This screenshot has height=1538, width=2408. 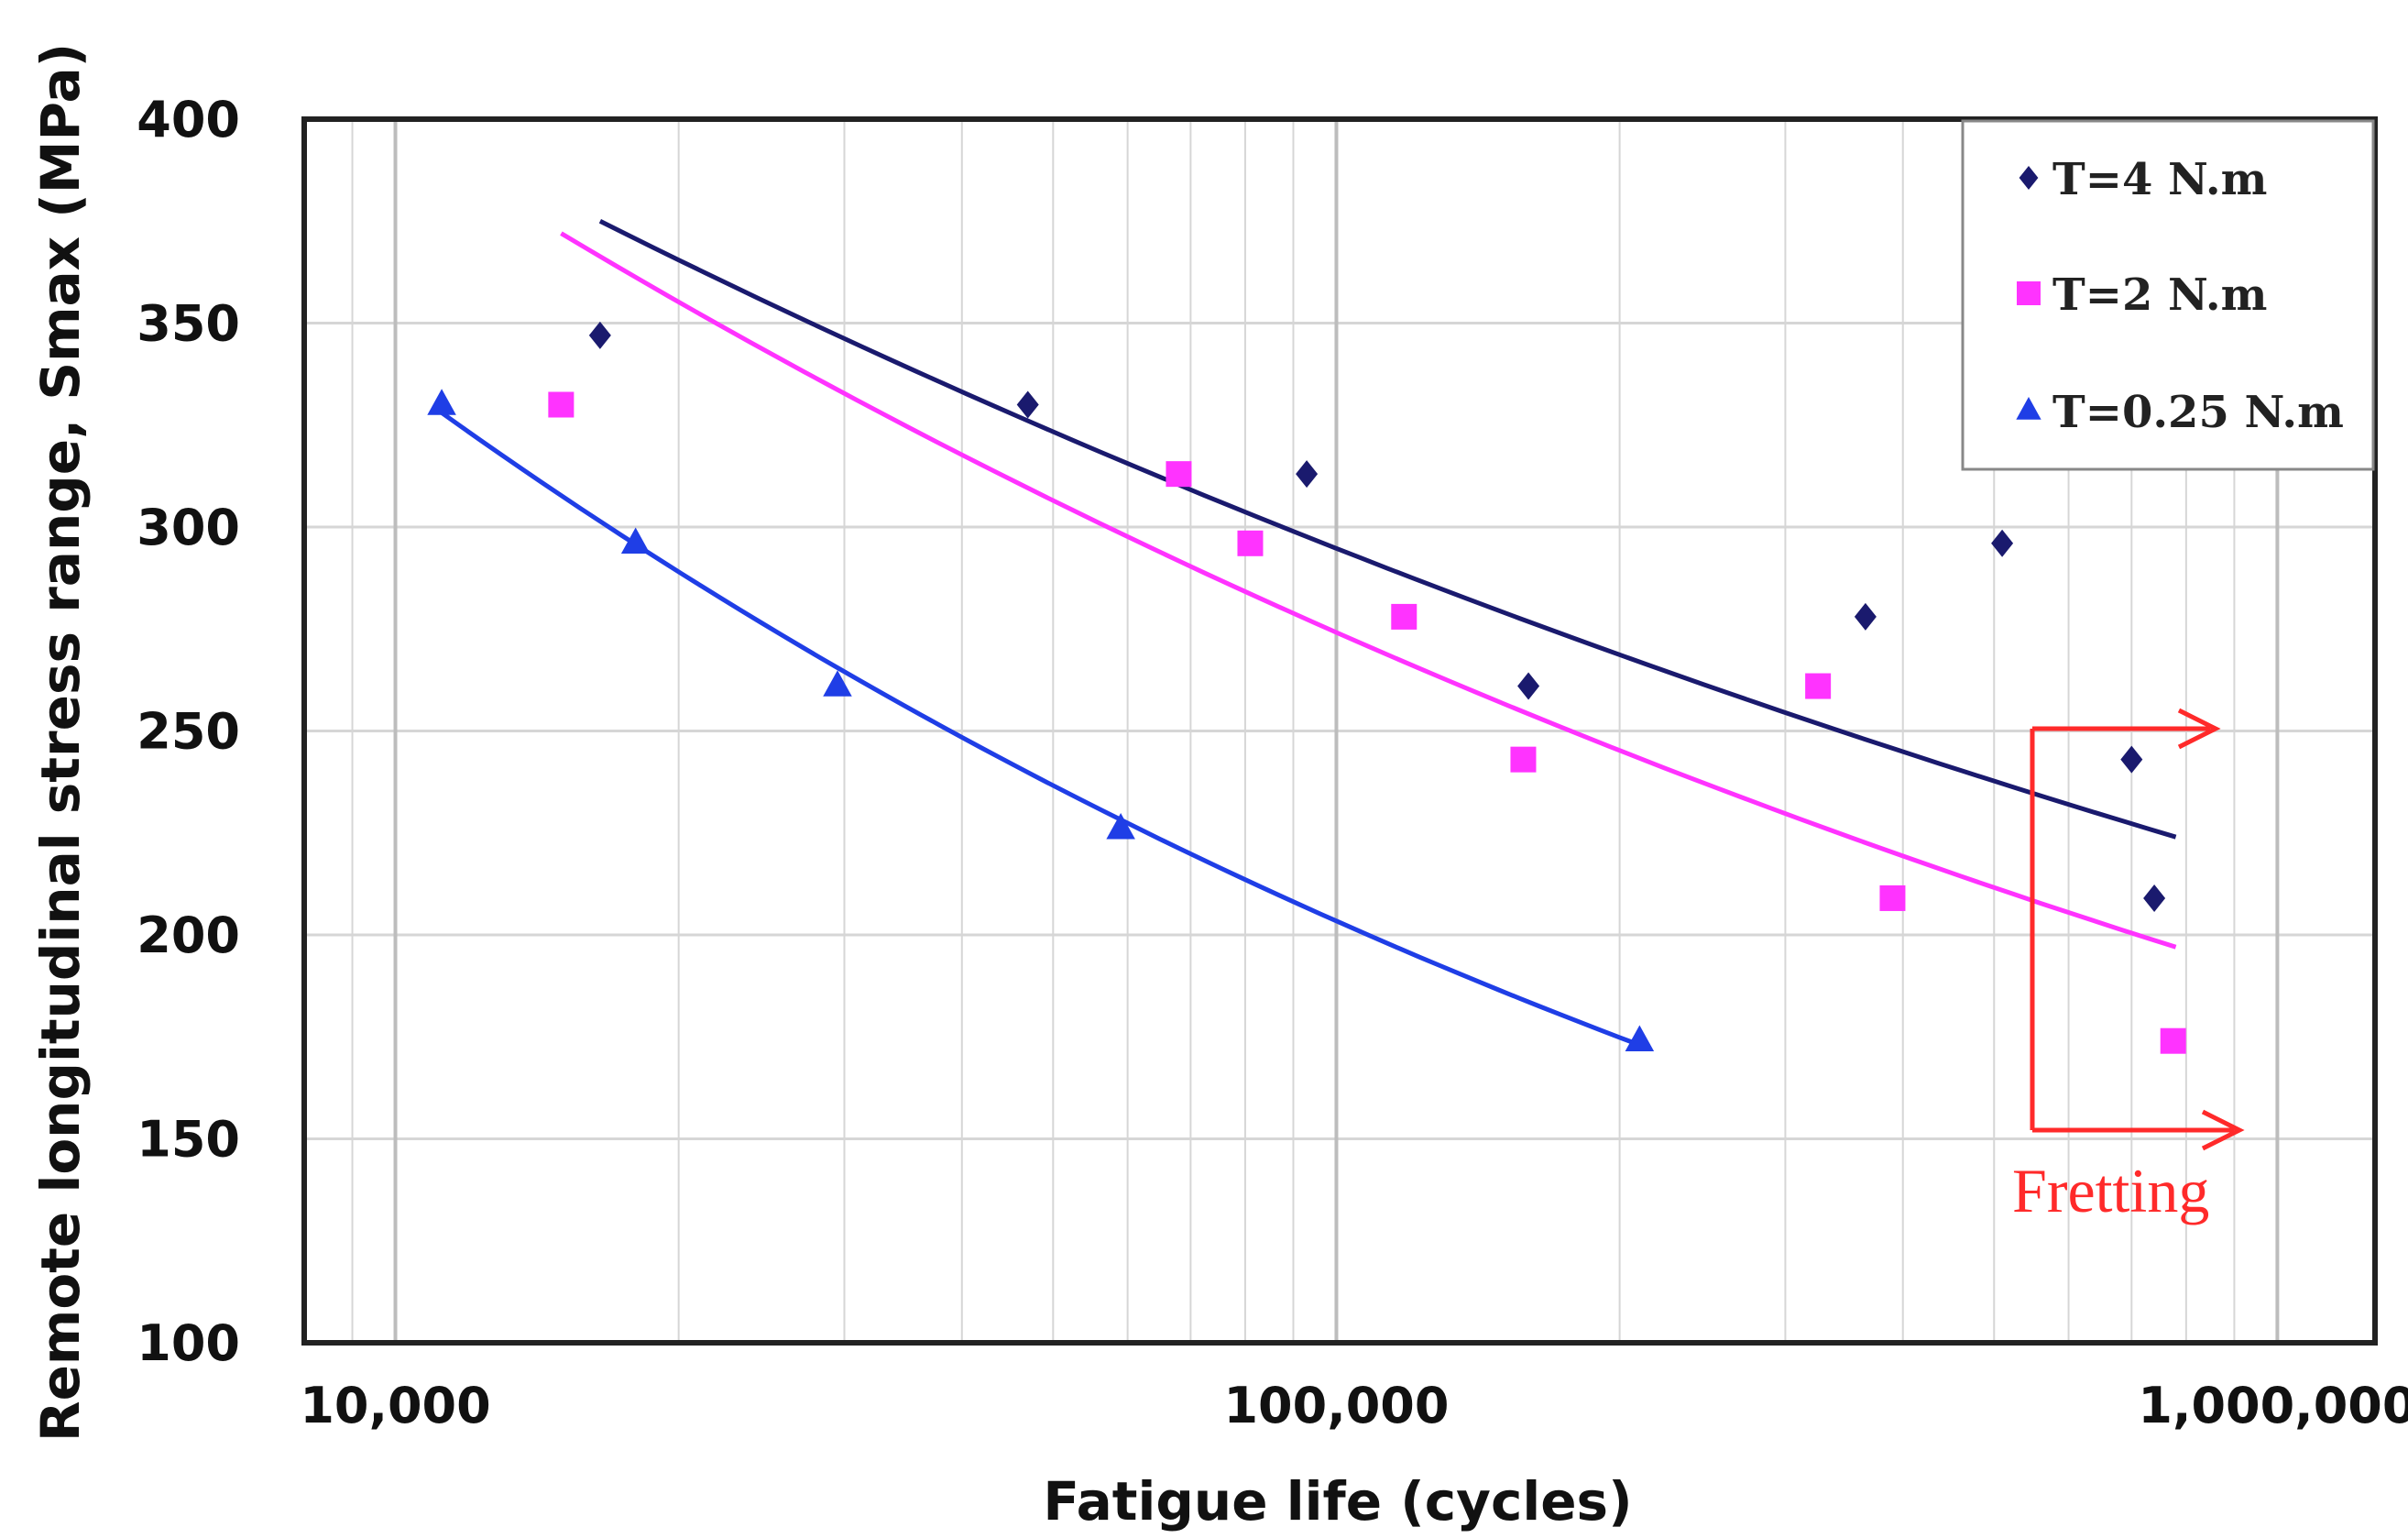 What do you see at coordinates (2029, 293) in the screenshot?
I see `legend-square-icon` at bounding box center [2029, 293].